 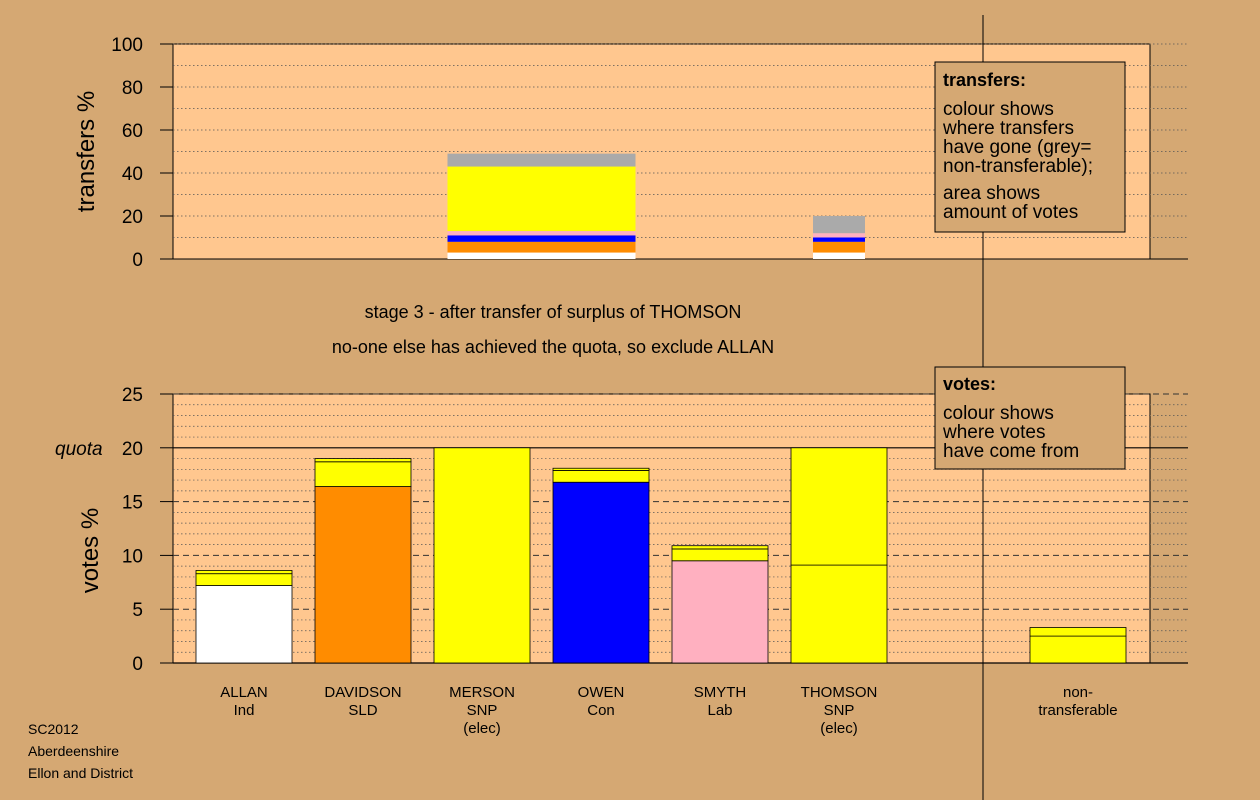 What do you see at coordinates (991, 193) in the screenshot?
I see `transfers-legend-line: area shows` at bounding box center [991, 193].